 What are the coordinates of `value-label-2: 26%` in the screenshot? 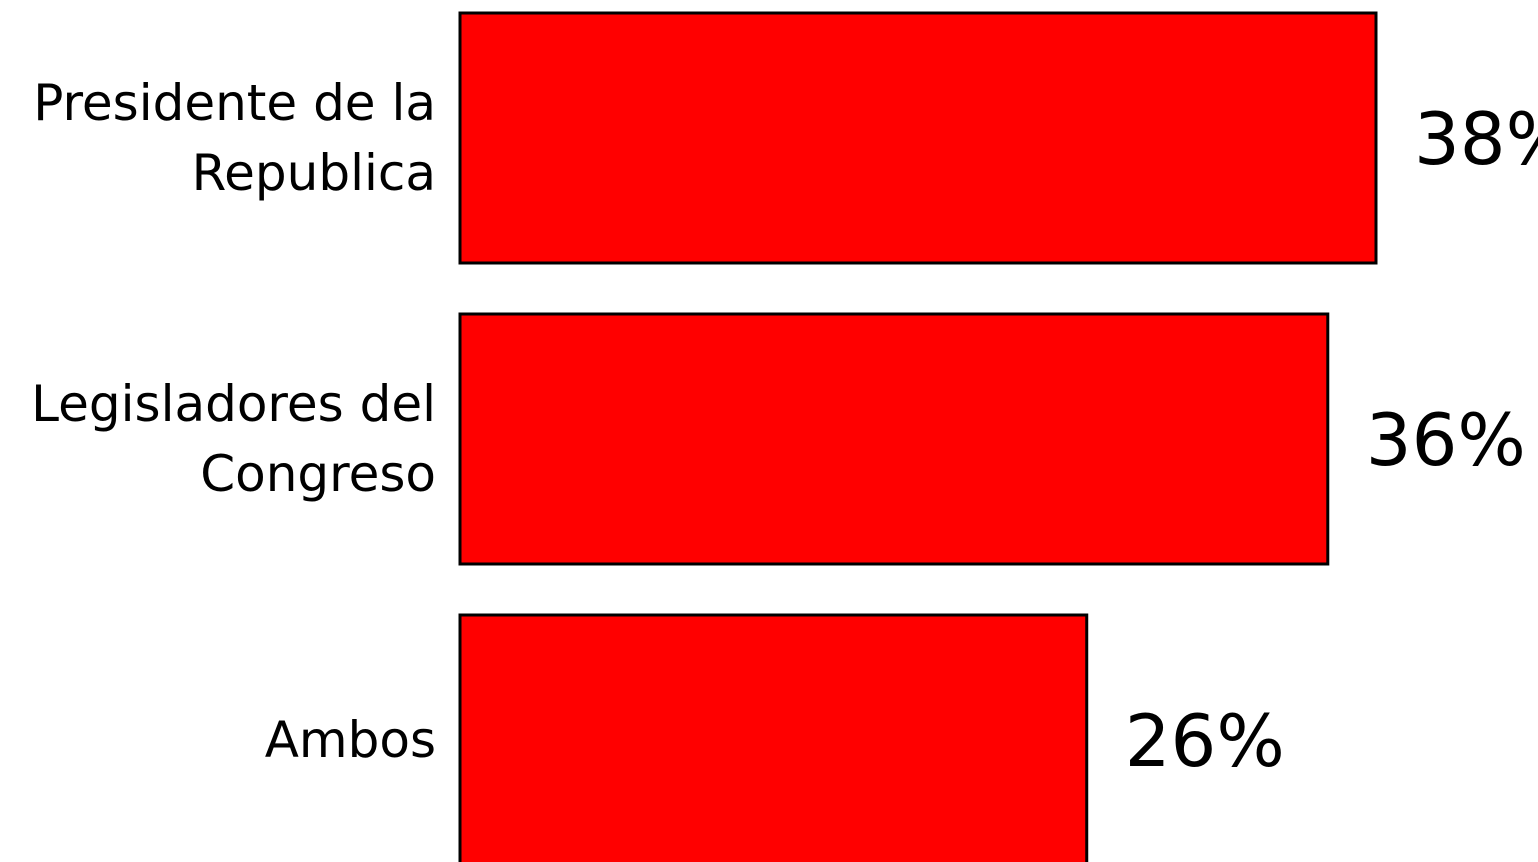 It's located at (1205, 741).